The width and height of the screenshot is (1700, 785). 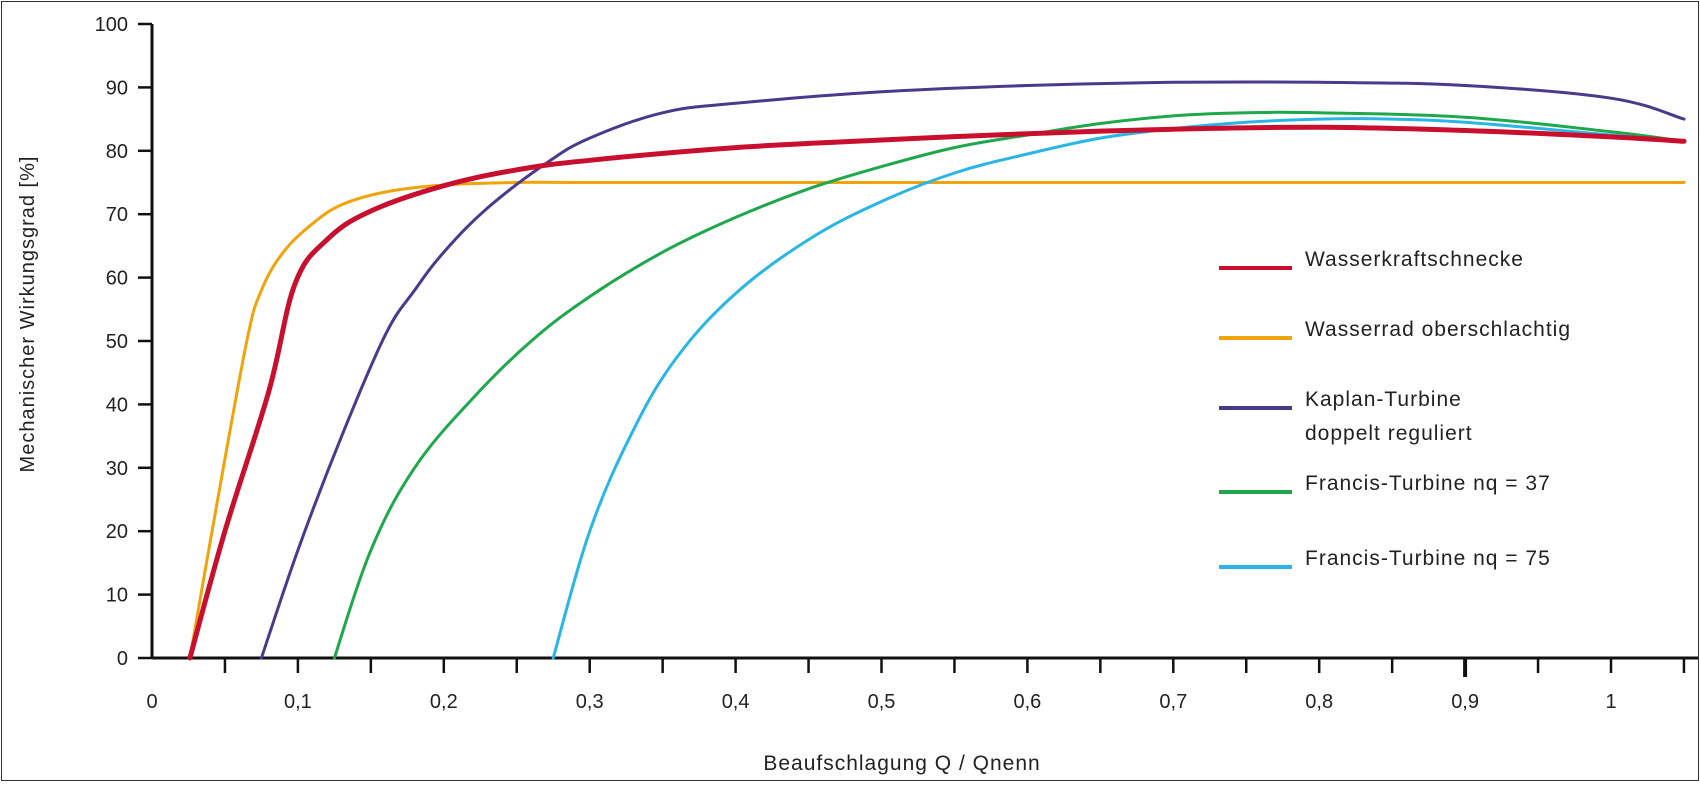 I want to click on x-tick-label: 0,7, so click(x=1173, y=702).